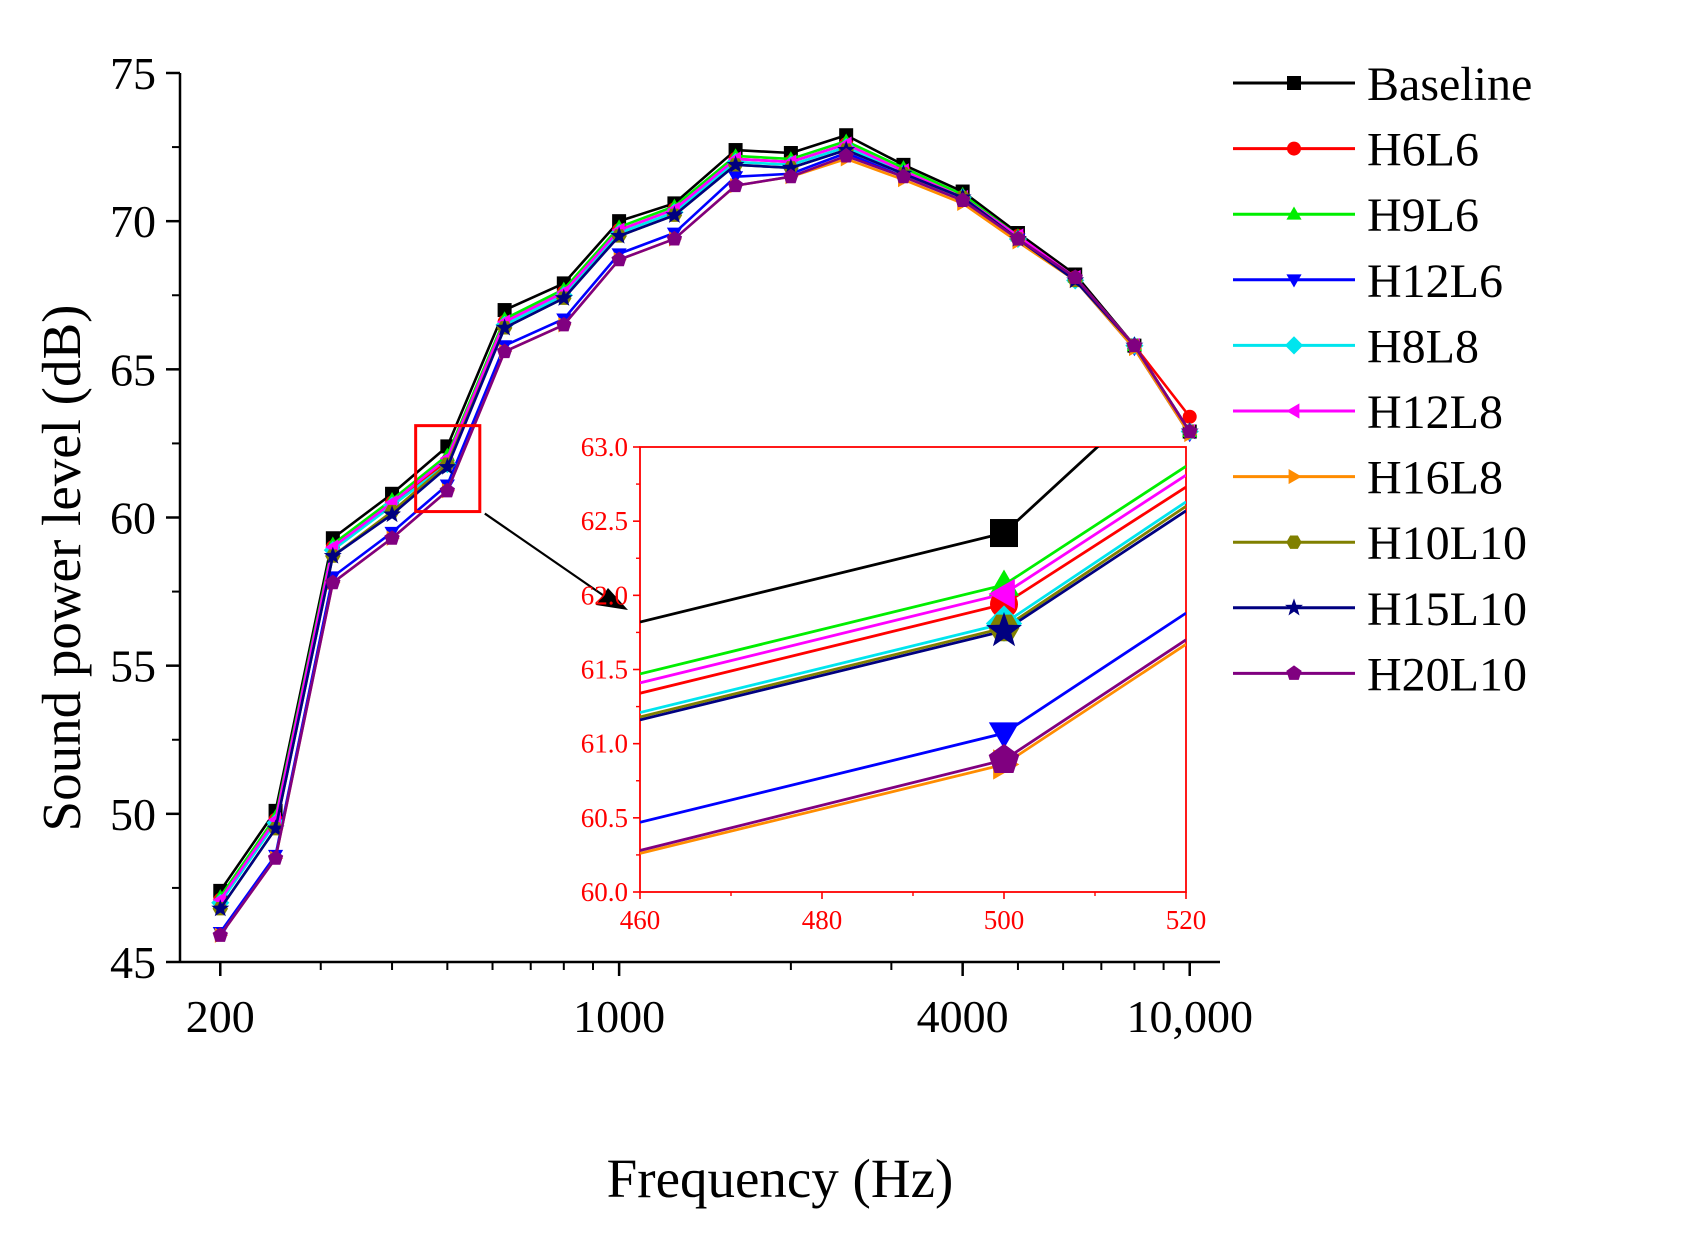 The height and width of the screenshot is (1245, 1696). I want to click on x-tick-label: 10,000, so click(1189, 1016).